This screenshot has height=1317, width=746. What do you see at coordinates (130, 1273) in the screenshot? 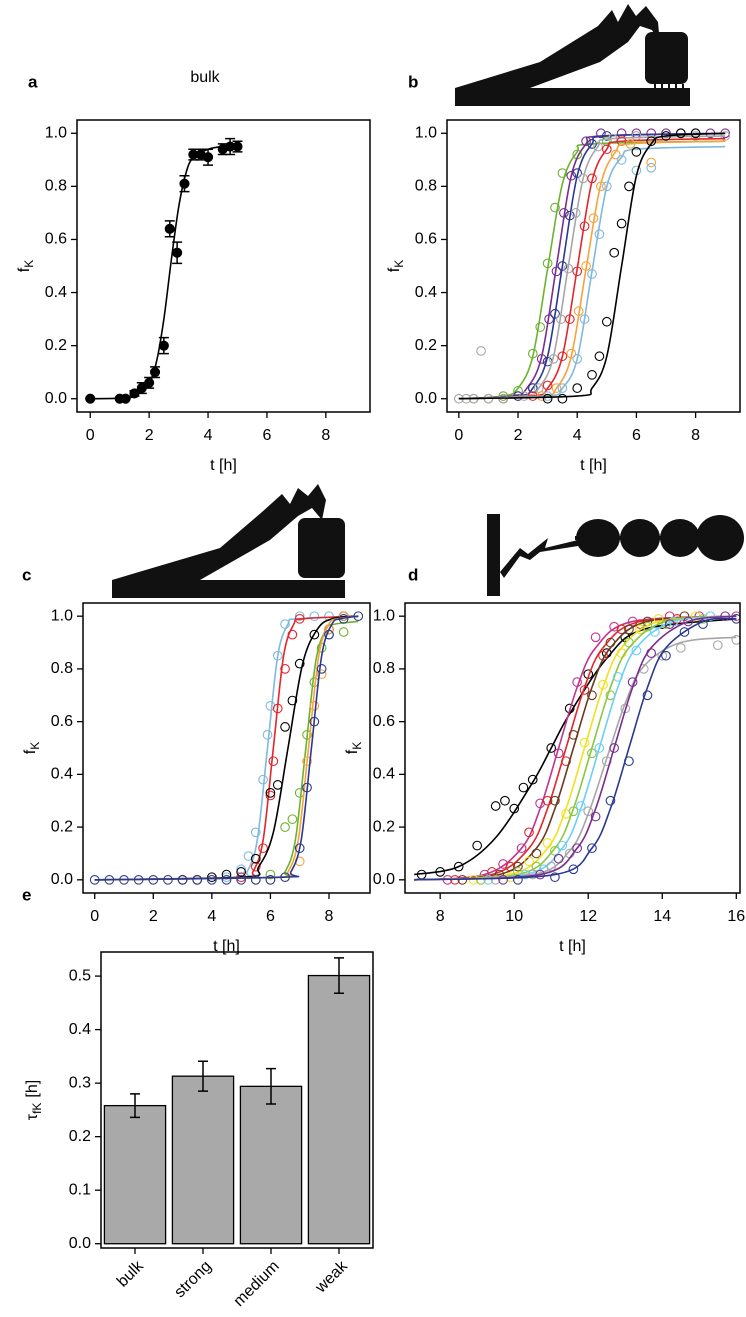
I see `x-tick-label: bulk` at bounding box center [130, 1273].